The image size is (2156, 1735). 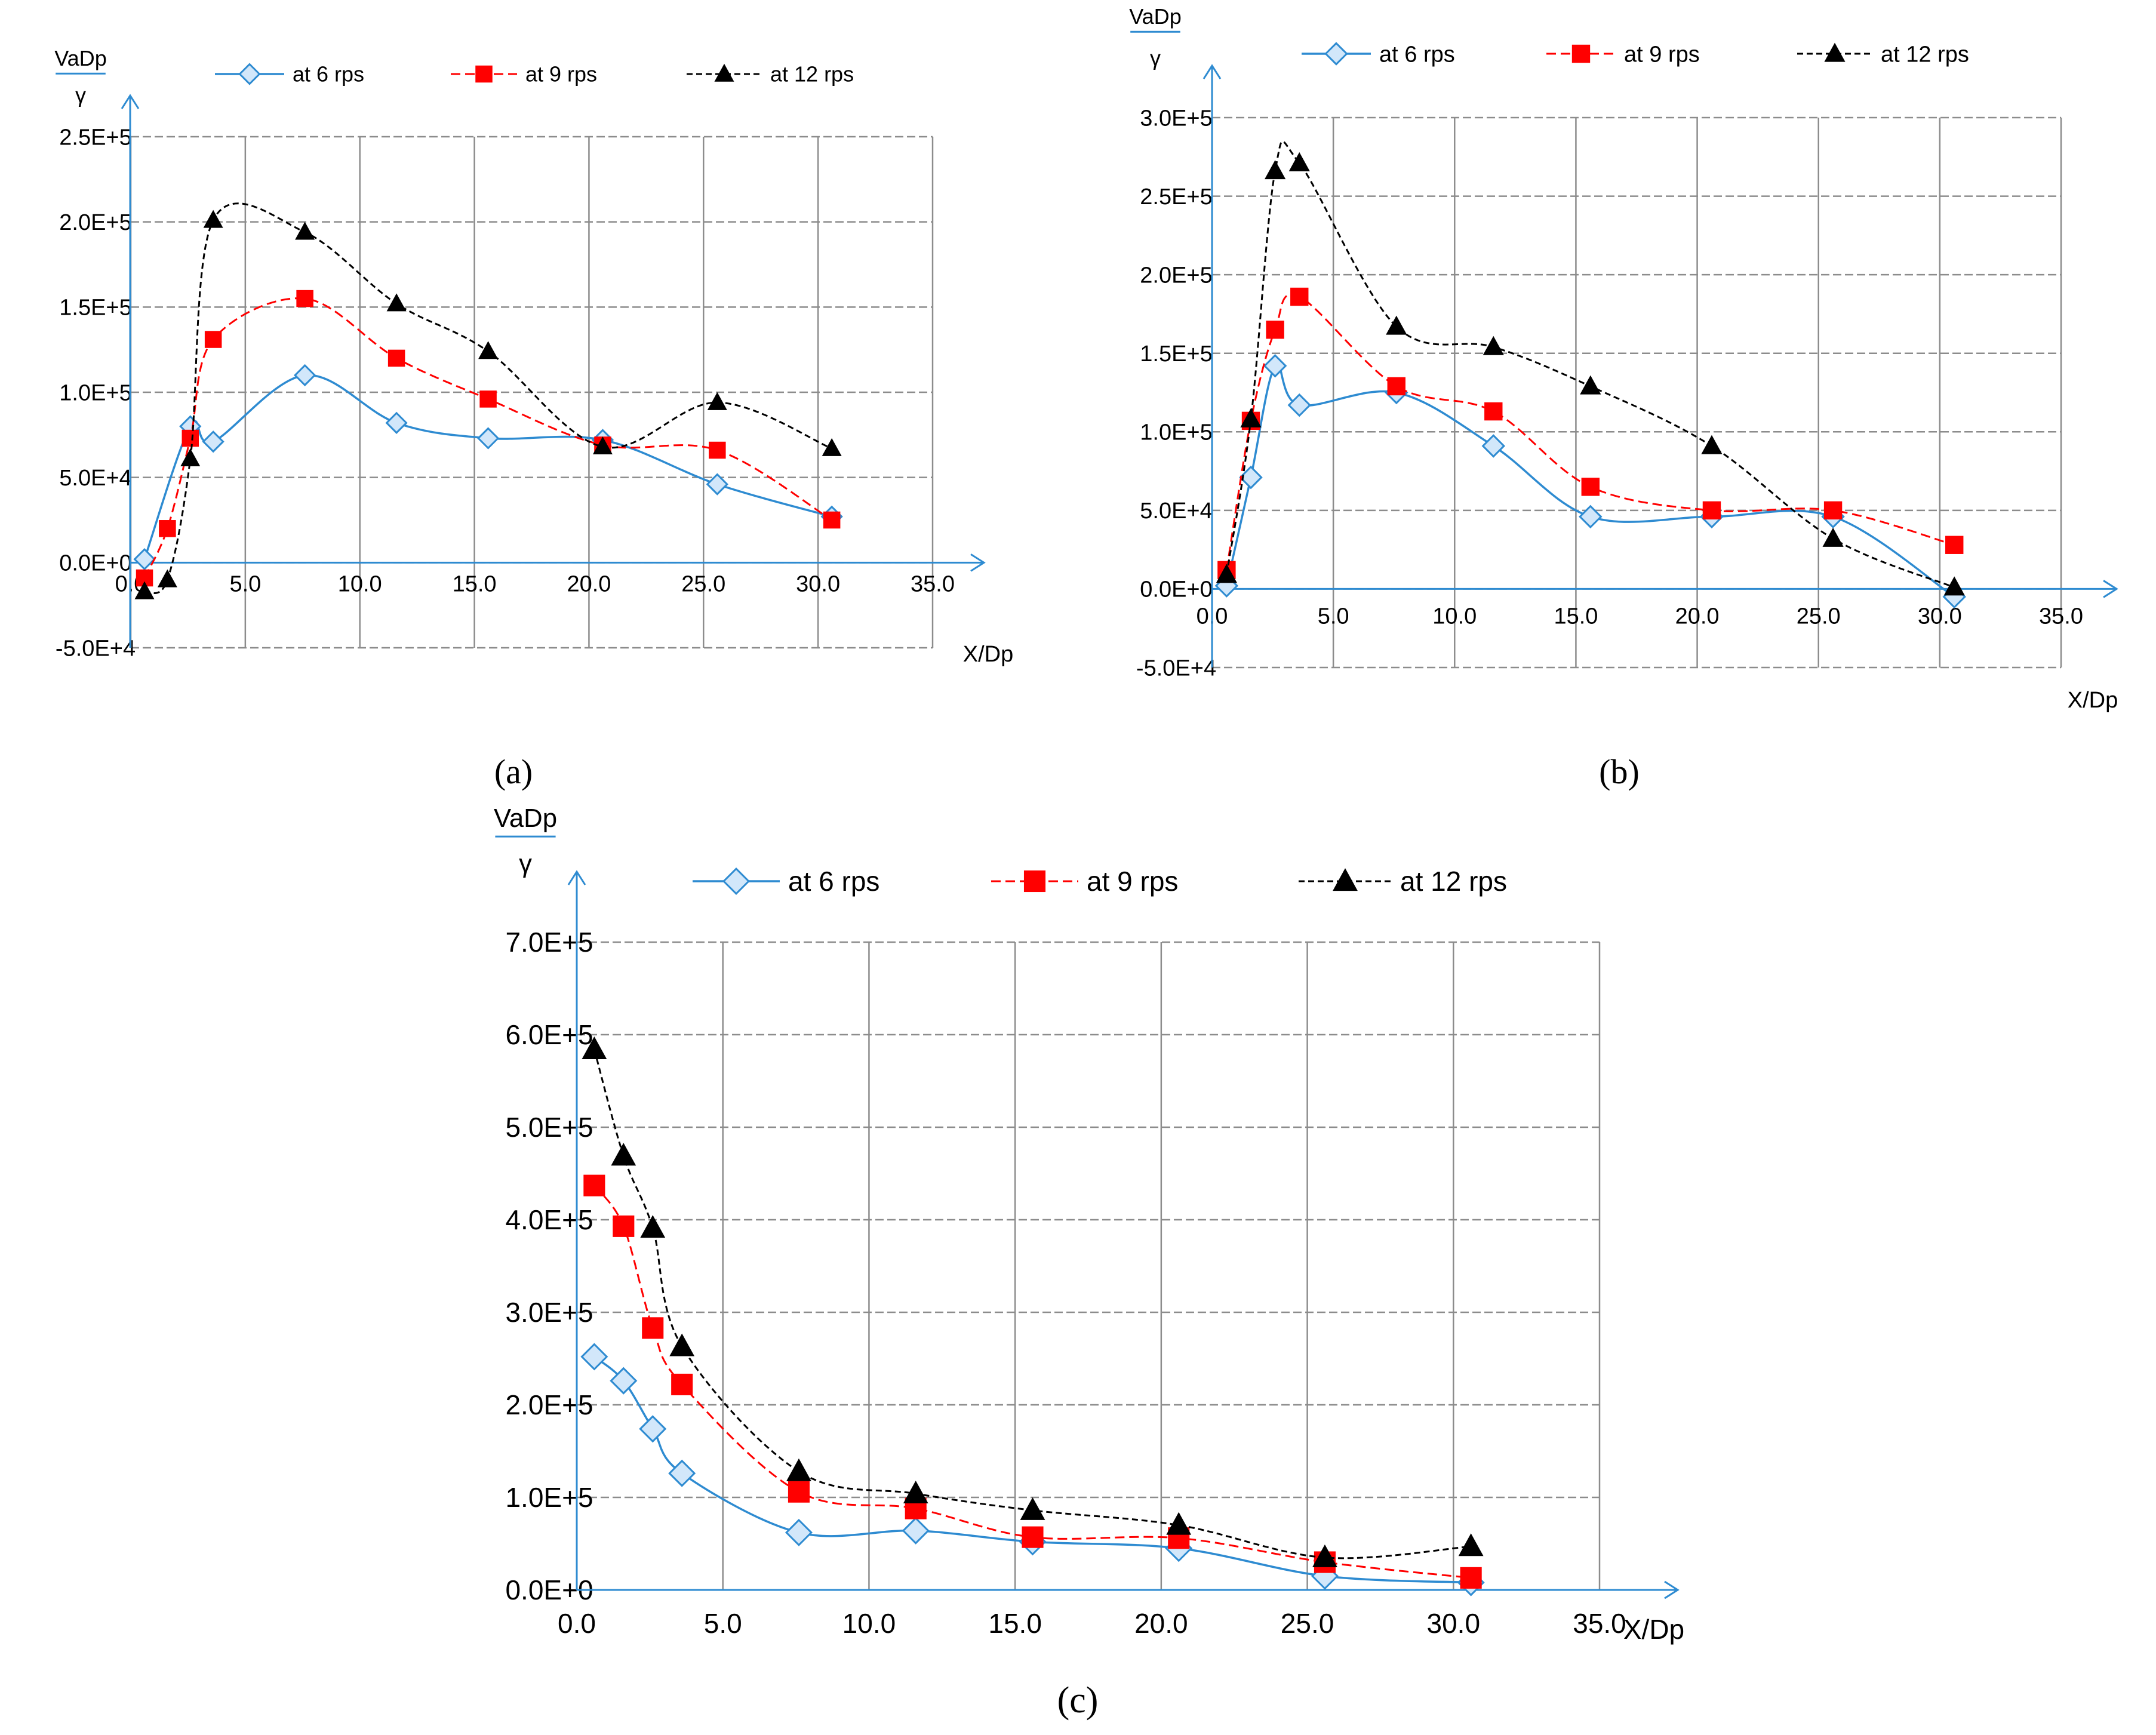 I want to click on y-axis-label-numerator: VaDp, so click(x=525, y=818).